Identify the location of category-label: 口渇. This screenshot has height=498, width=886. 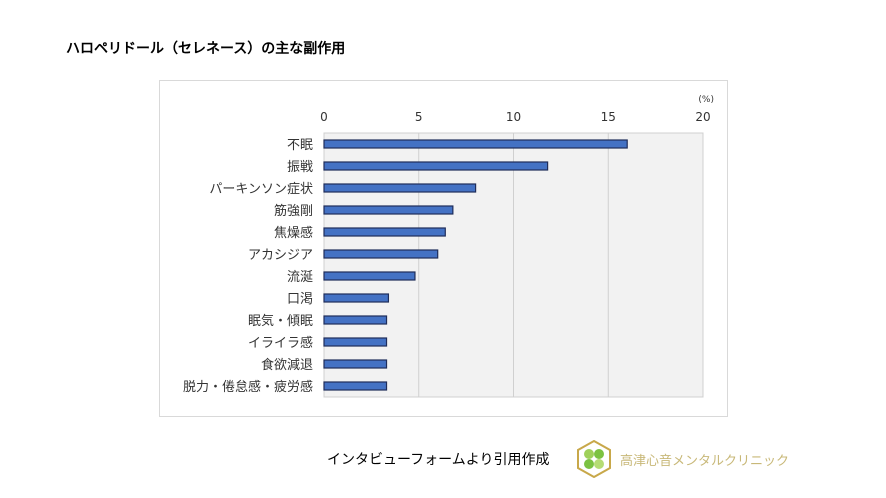
(300, 299).